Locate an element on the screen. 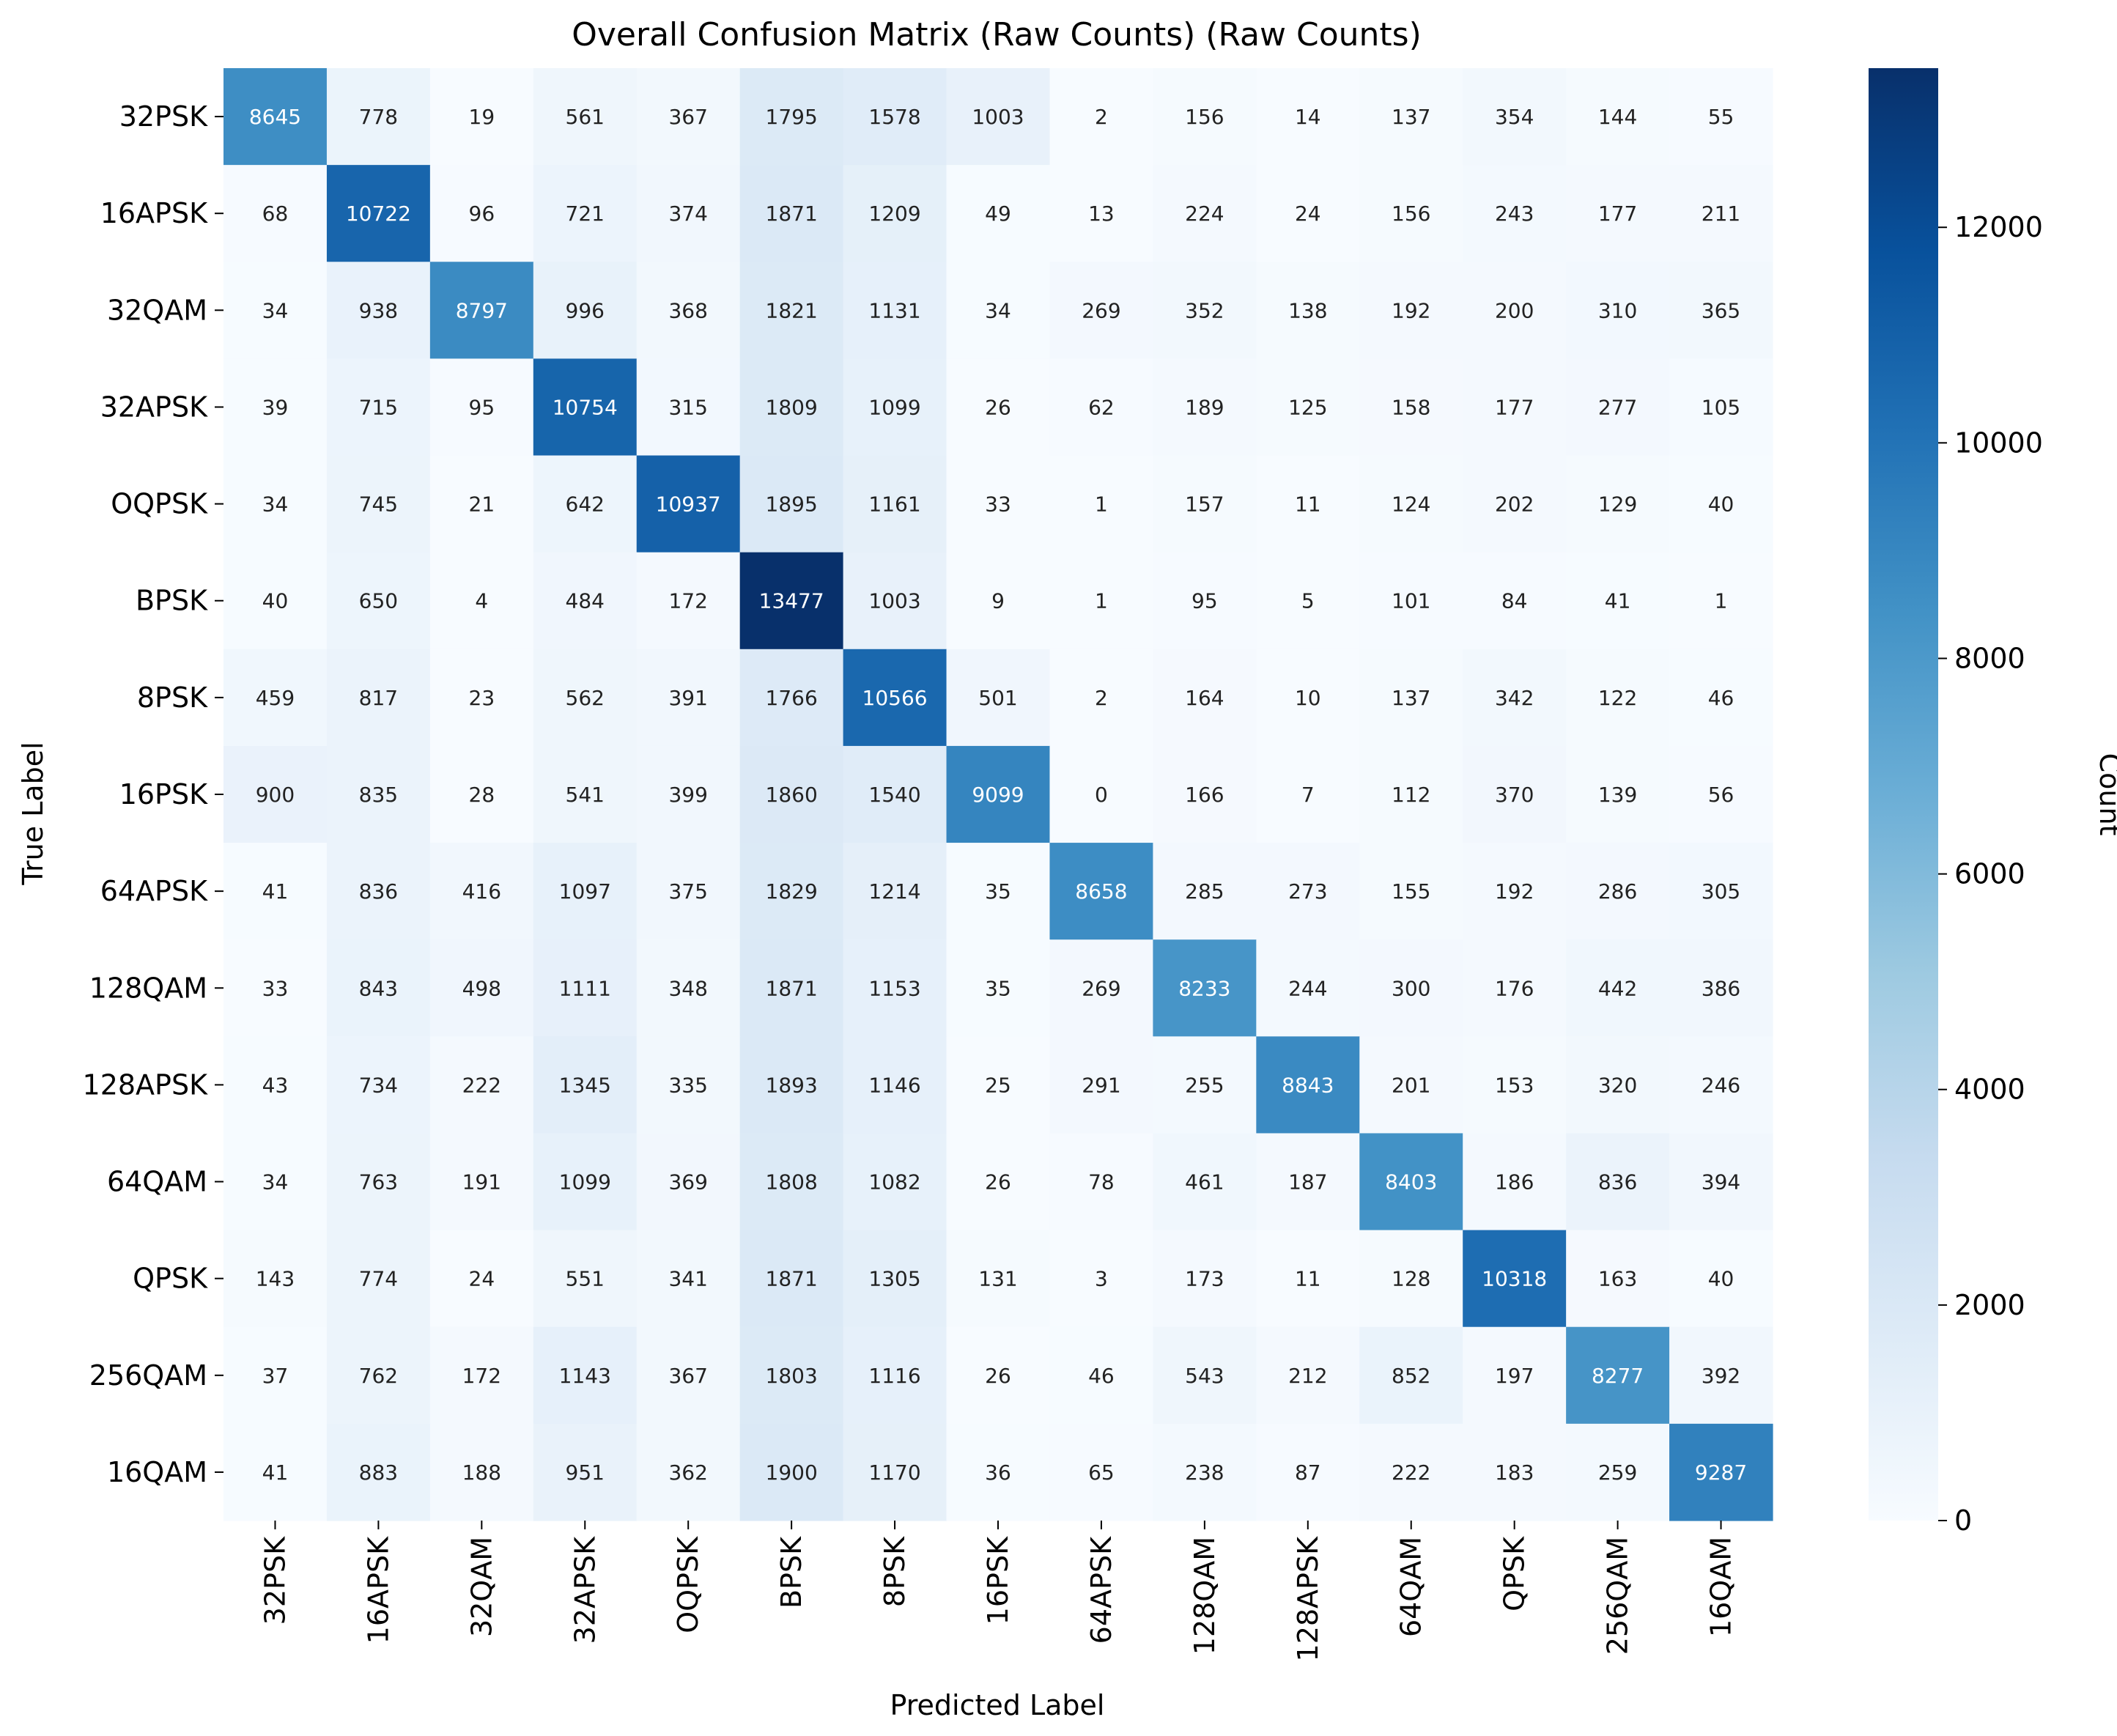  cell-value-label: 348 is located at coordinates (687, 988).